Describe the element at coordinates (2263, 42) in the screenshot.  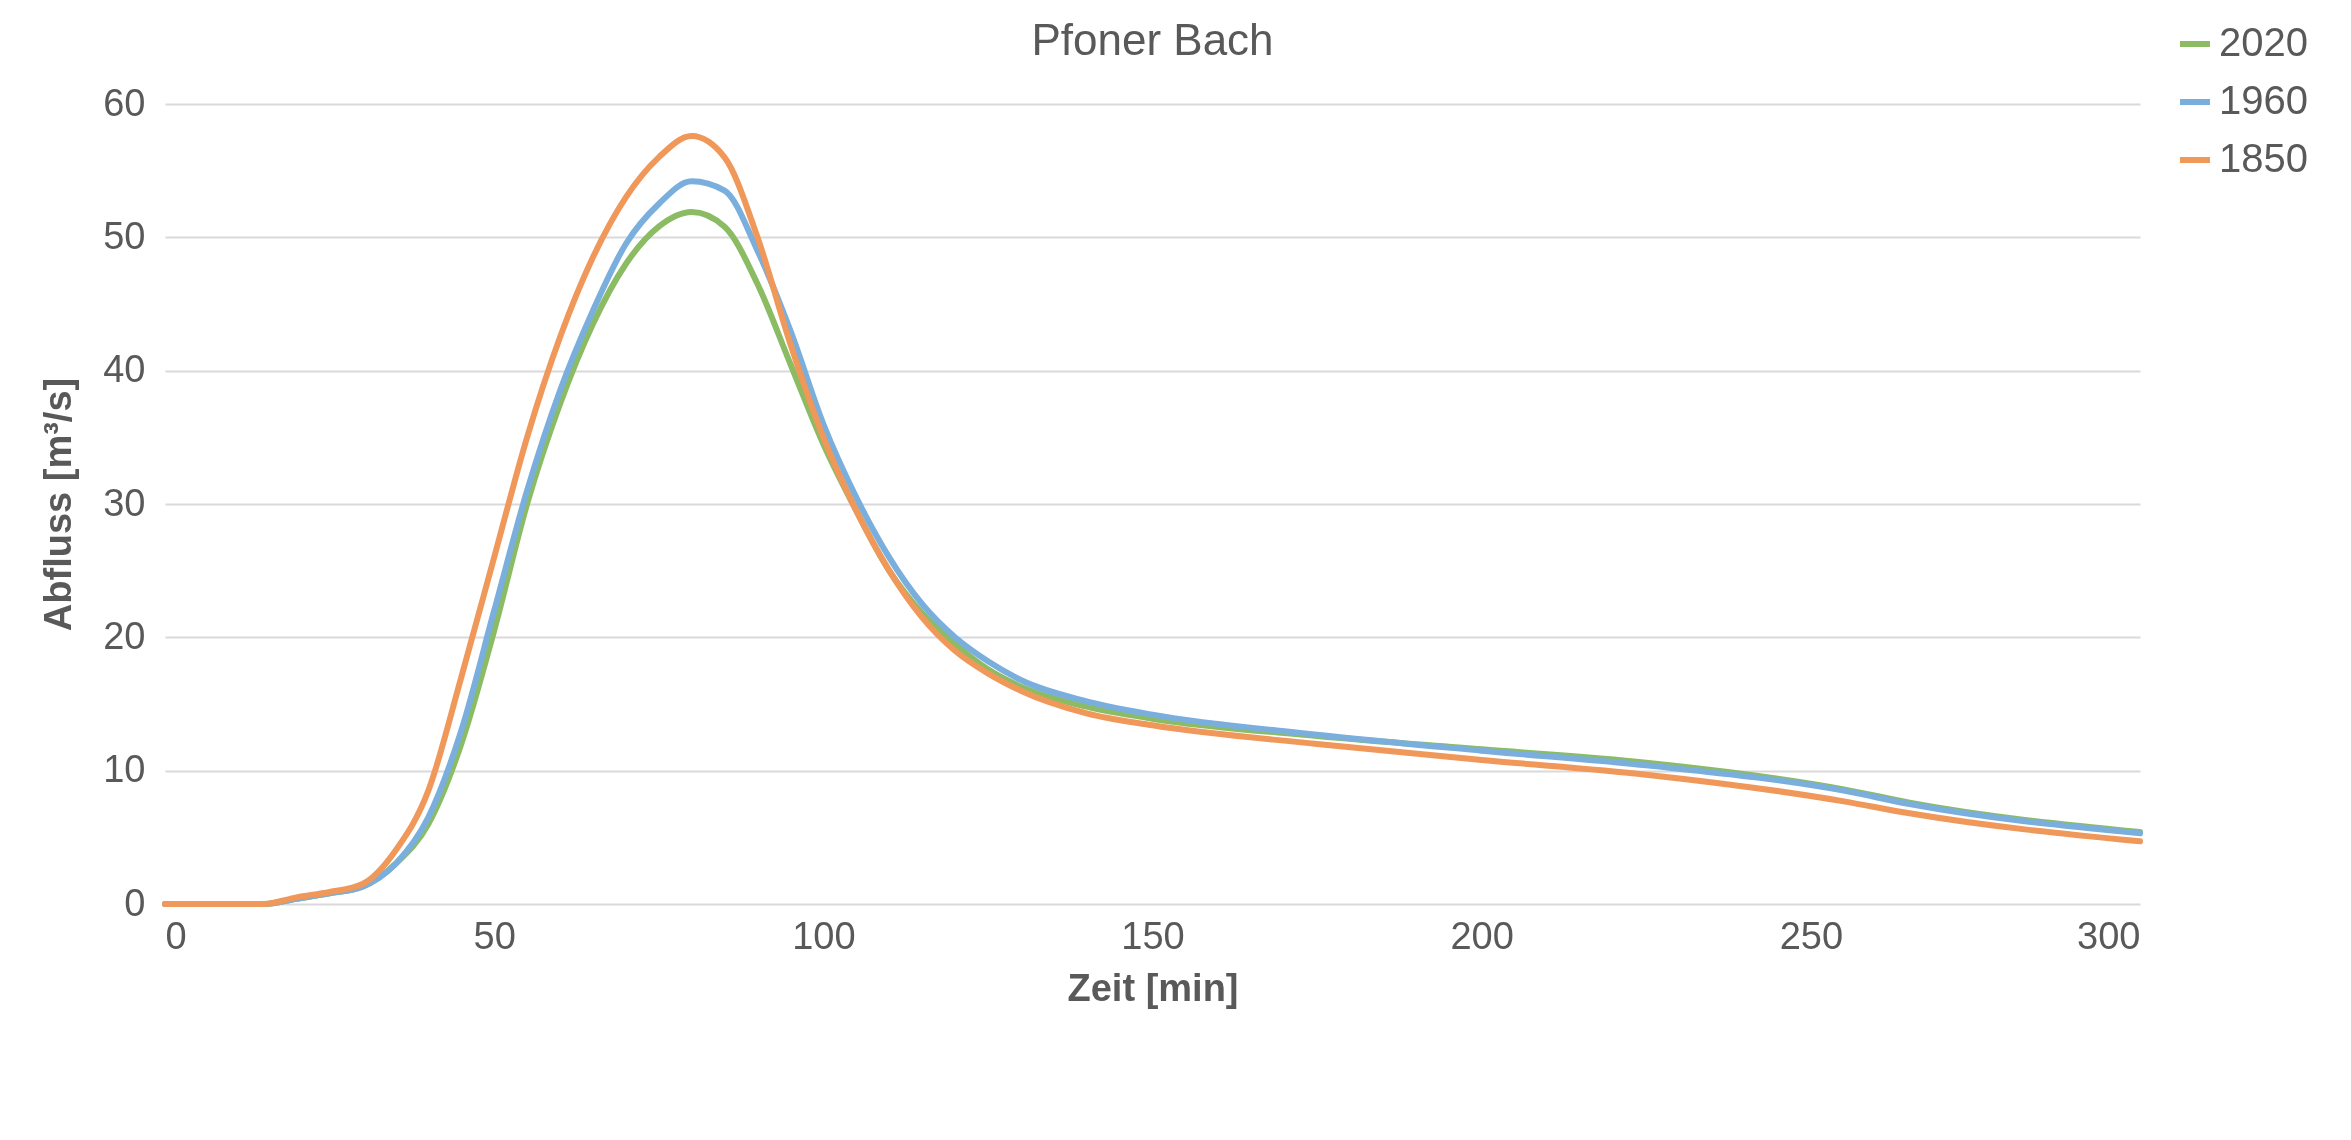
I see `legend-label: 2020` at that location.